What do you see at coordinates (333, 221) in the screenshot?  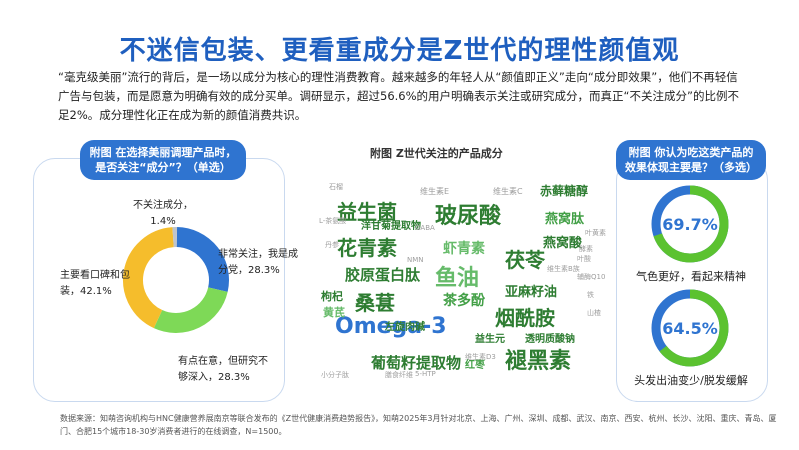 I see `wordcloud-word: L-茶氨酸` at bounding box center [333, 221].